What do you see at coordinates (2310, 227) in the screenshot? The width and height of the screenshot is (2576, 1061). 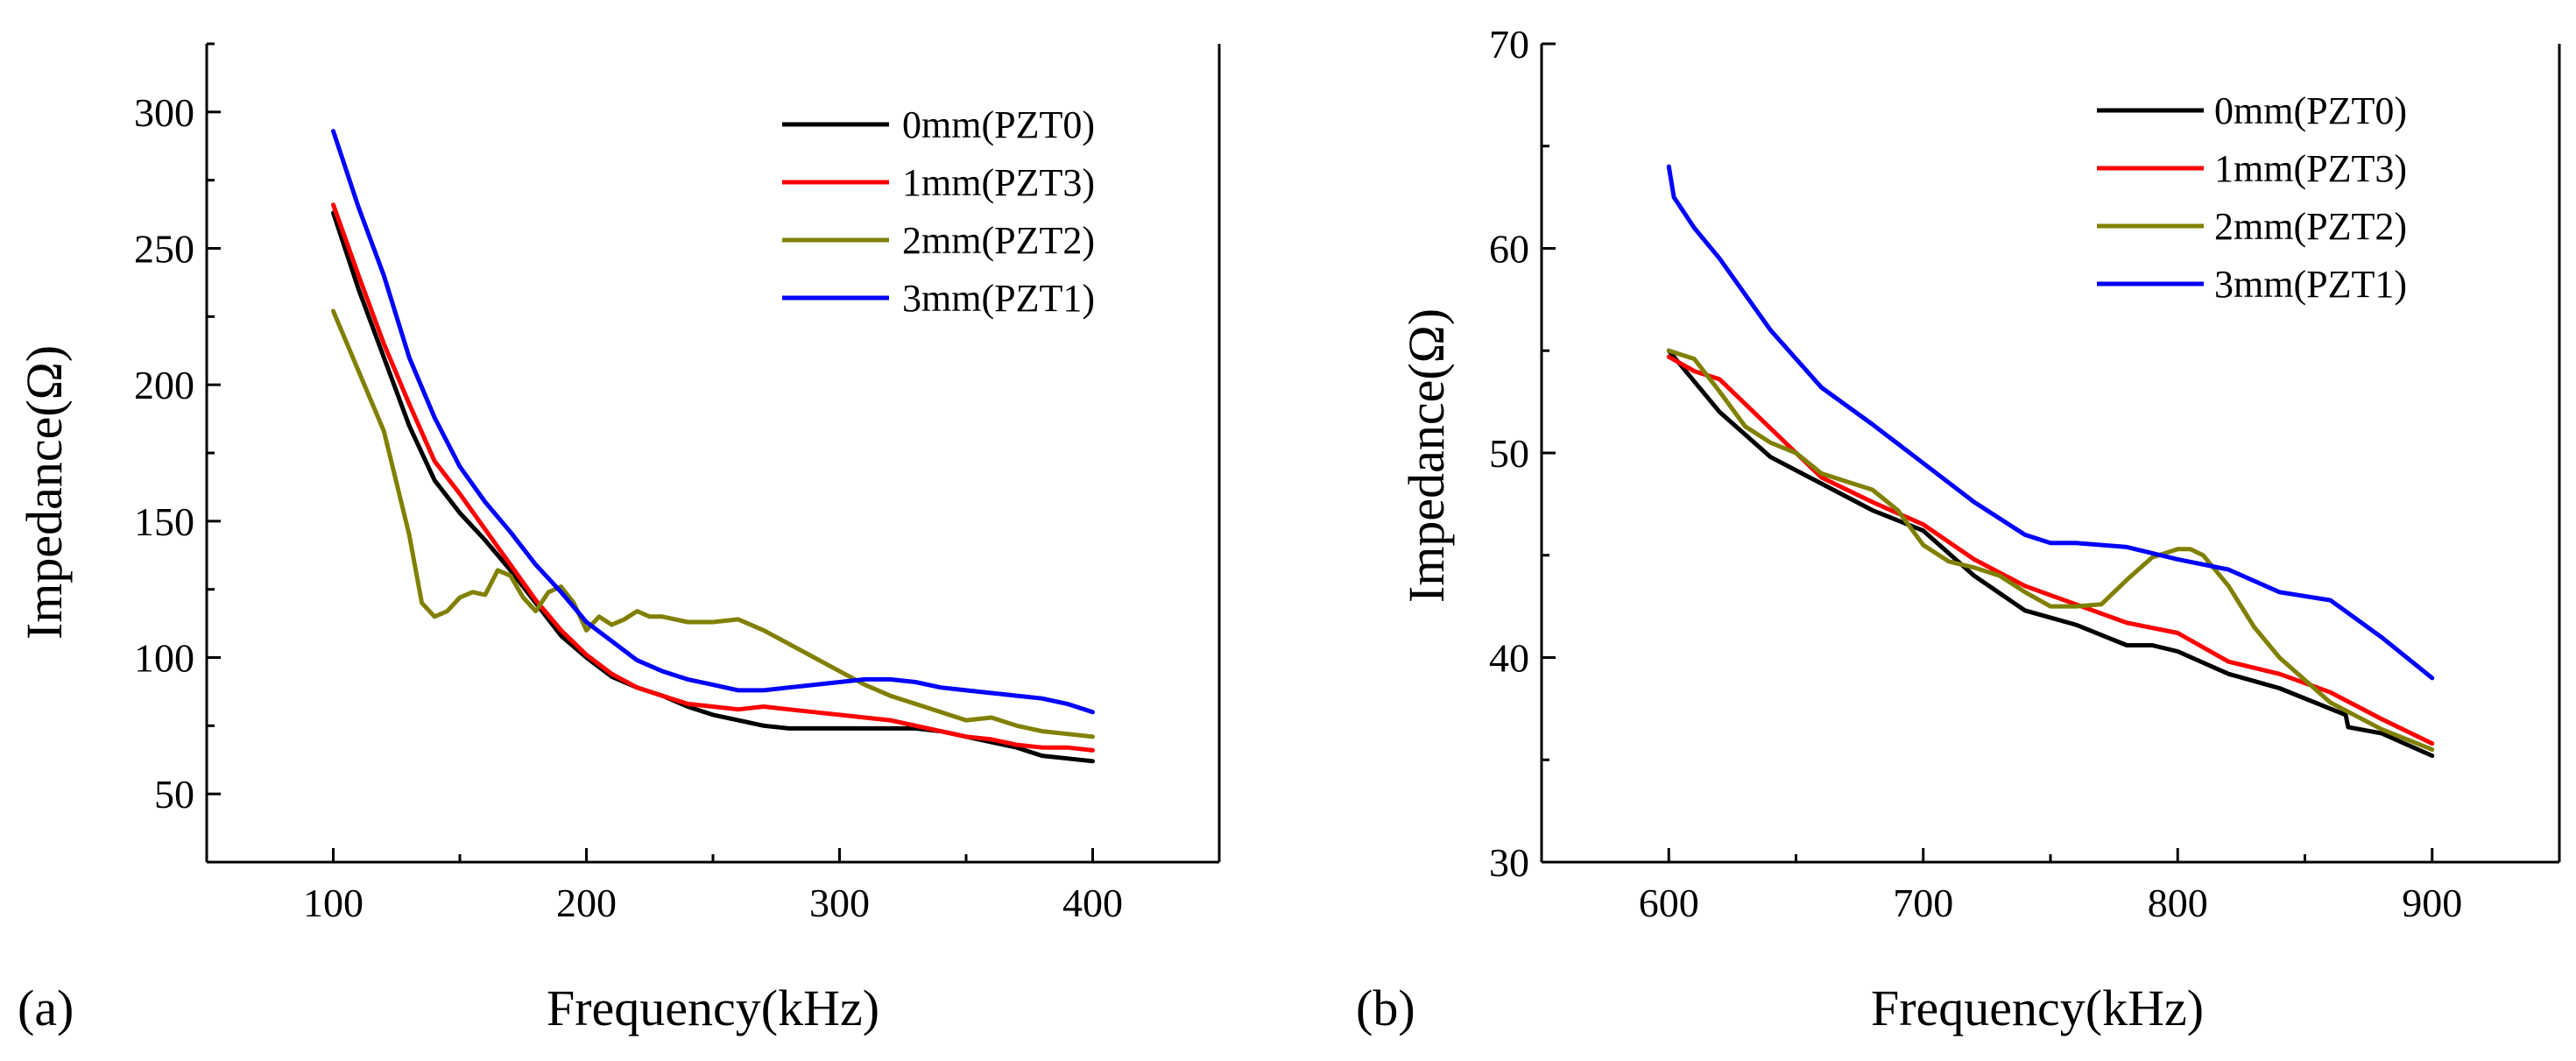 I see `chart-b-legend-label-2: 2mm(PZT2)` at bounding box center [2310, 227].